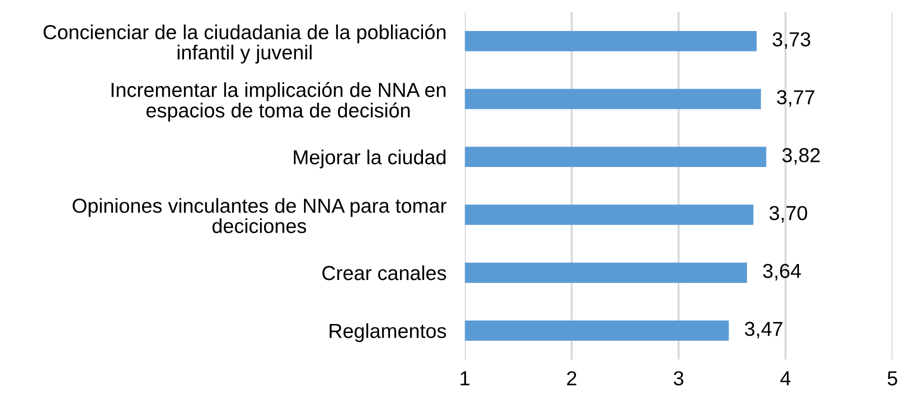 The width and height of the screenshot is (906, 404). I want to click on y-tick-label: Mejorar la ciudad, so click(370, 159).